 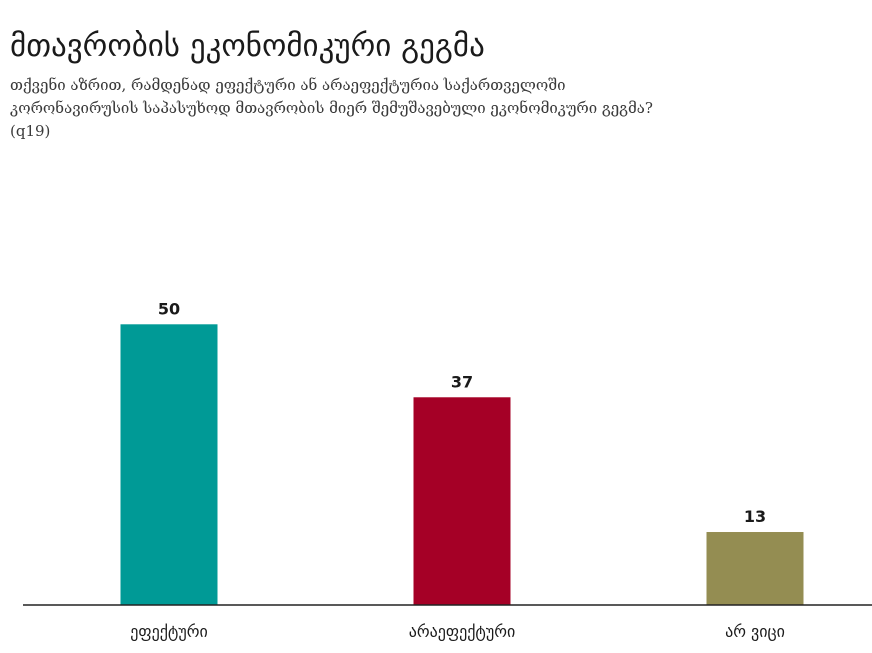 I want to click on category-labels-group: ეფექტური არაეფექტური არ ვიცი, so click(x=457, y=631).